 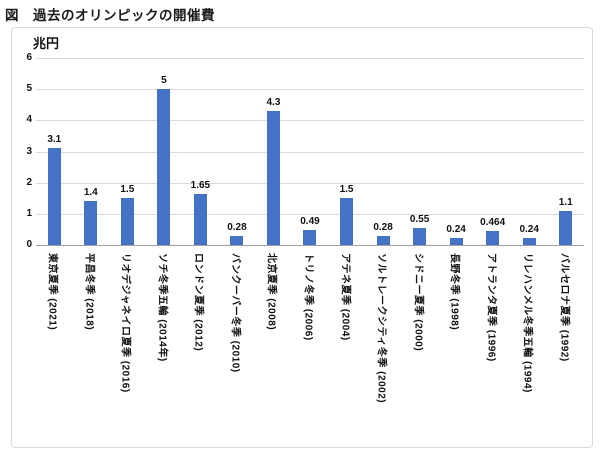 I want to click on x-label-slot: アテネ夏季 (2004), so click(x=346, y=346).